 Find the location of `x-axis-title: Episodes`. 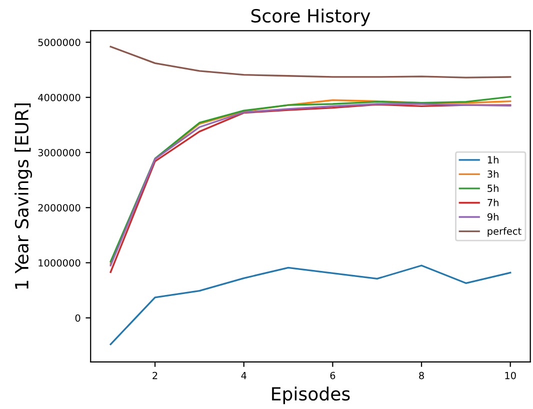

x-axis-title: Episodes is located at coordinates (311, 395).